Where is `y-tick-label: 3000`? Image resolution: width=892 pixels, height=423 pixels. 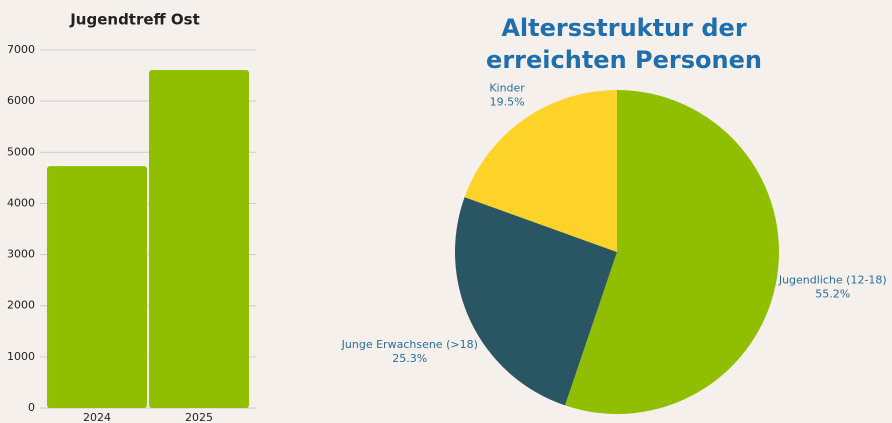 y-tick-label: 3000 is located at coordinates (21, 254).